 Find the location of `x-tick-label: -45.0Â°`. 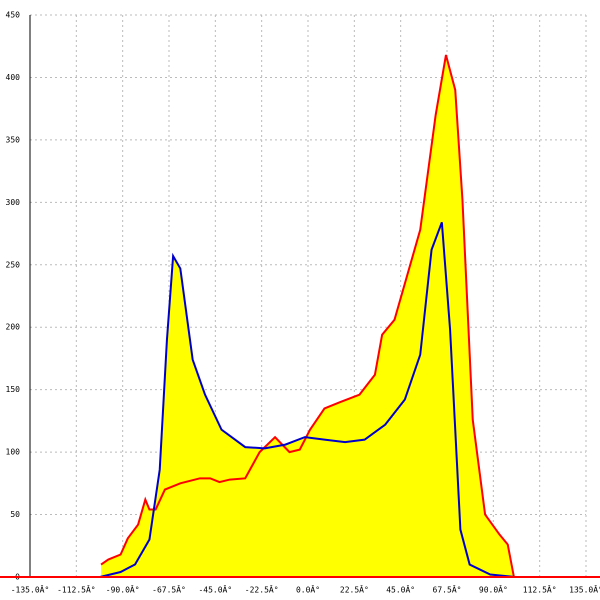

x-tick-label: -45.0Â° is located at coordinates (215, 589).